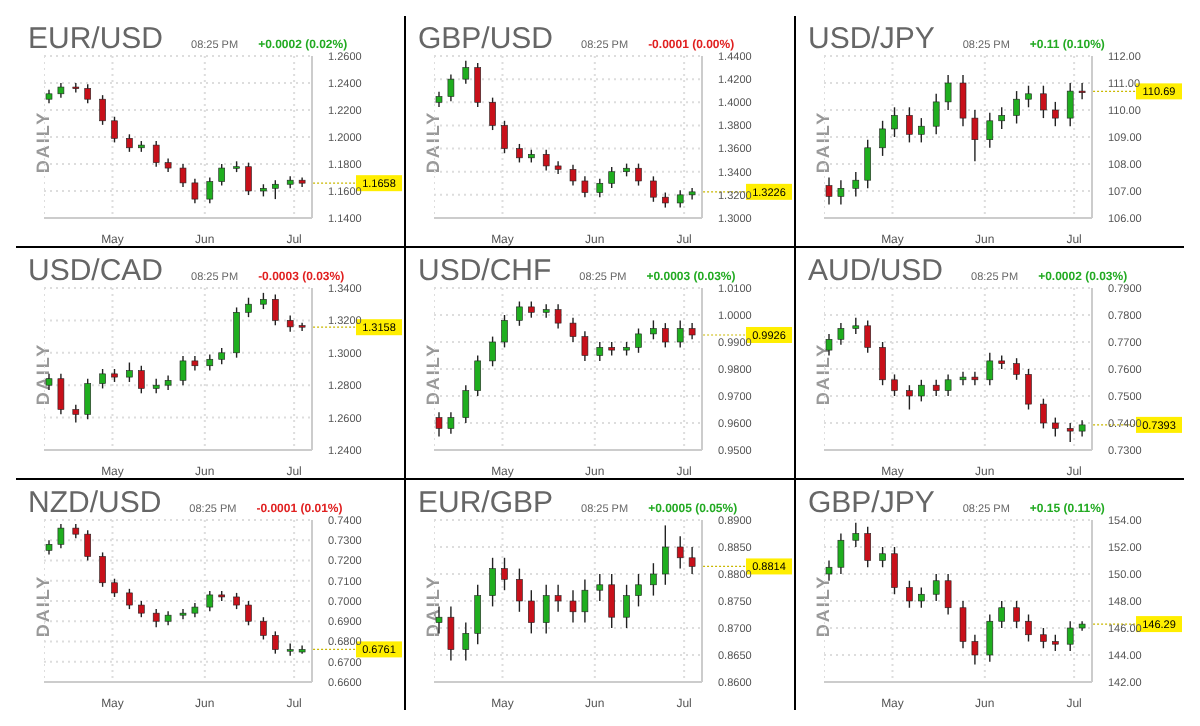 Image resolution: width=1200 pixels, height=726 pixels. I want to click on chart-title: NZD/USD, so click(95, 503).